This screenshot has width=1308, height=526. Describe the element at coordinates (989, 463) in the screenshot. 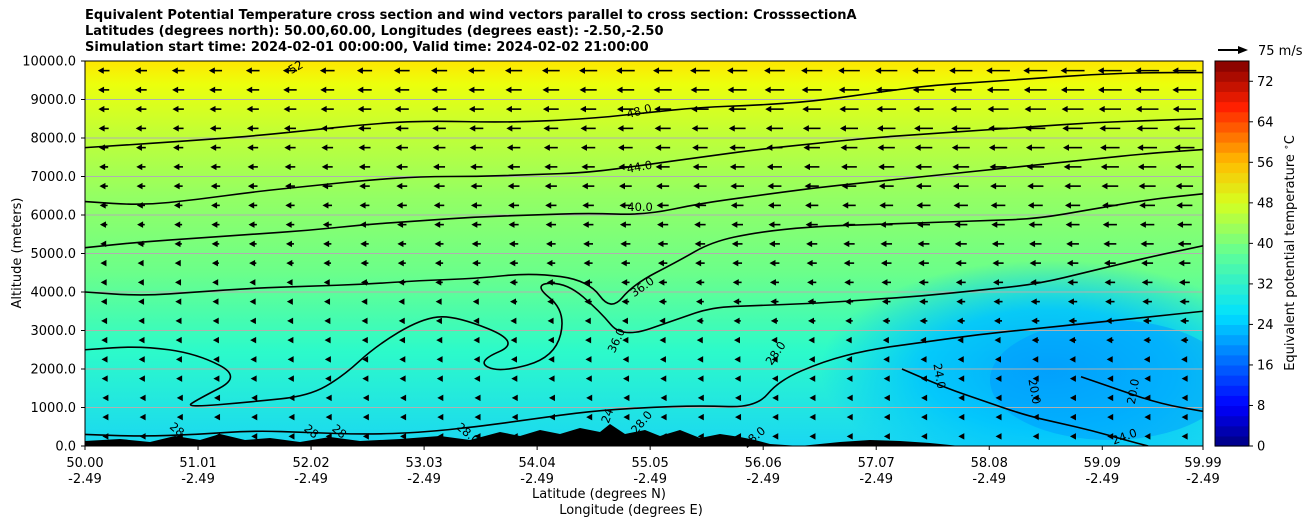

I see `x-tick-label-lat: 58.08` at that location.